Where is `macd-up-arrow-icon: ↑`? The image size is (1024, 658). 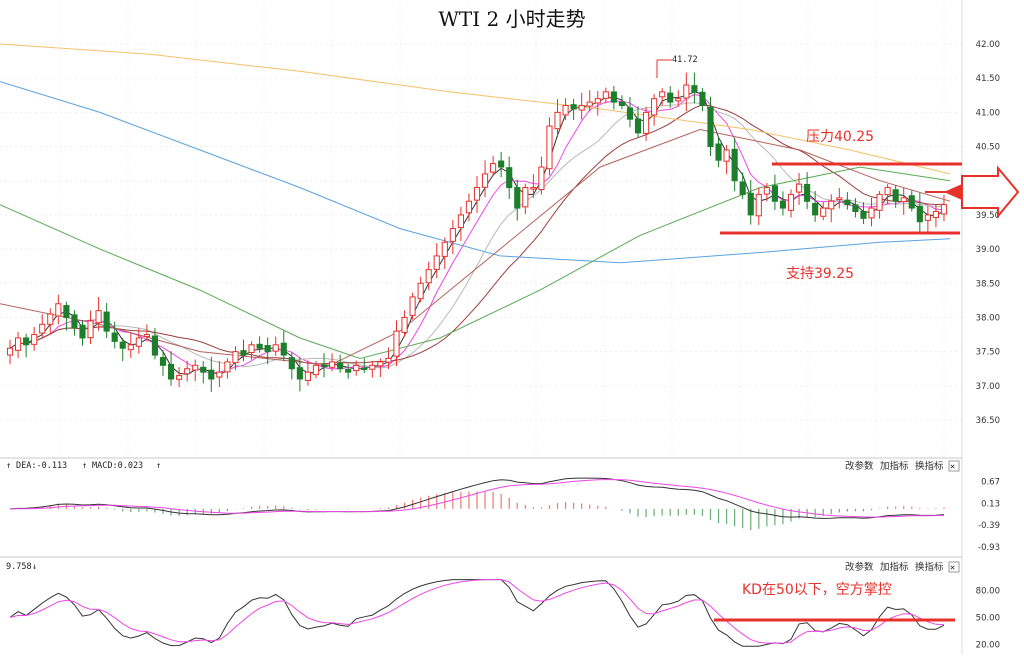 macd-up-arrow-icon: ↑ is located at coordinates (8, 466).